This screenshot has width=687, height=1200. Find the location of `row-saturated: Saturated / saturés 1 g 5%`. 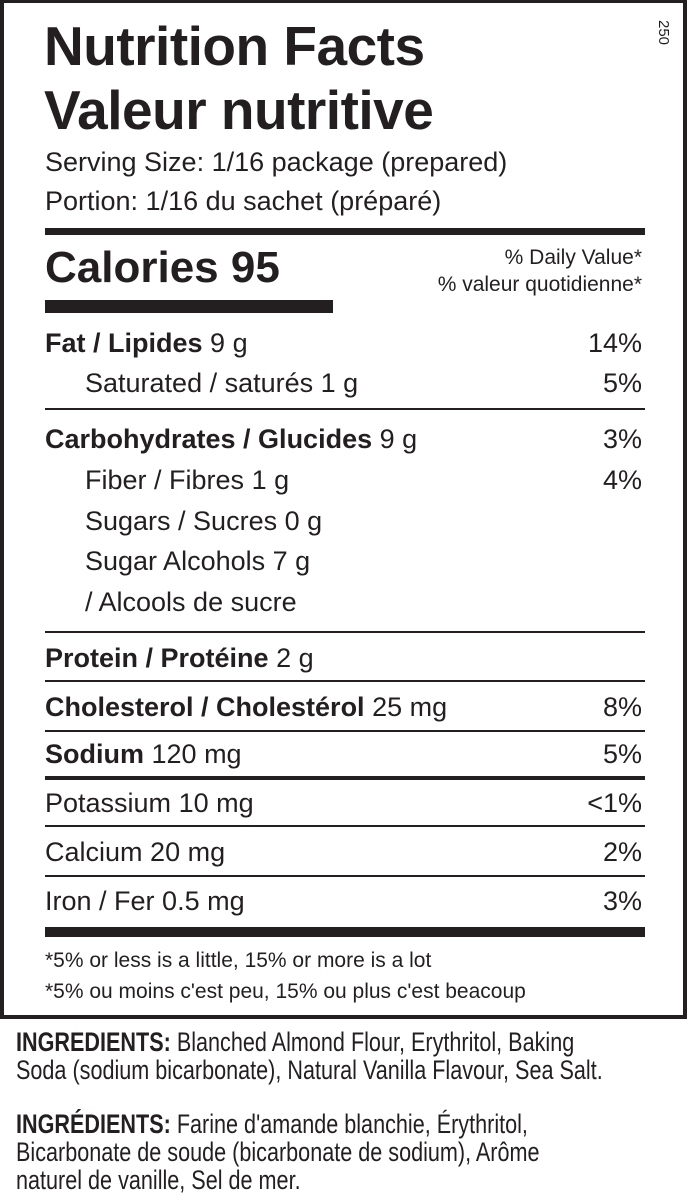

row-saturated: Saturated / saturés 1 g 5% is located at coordinates (363, 383).